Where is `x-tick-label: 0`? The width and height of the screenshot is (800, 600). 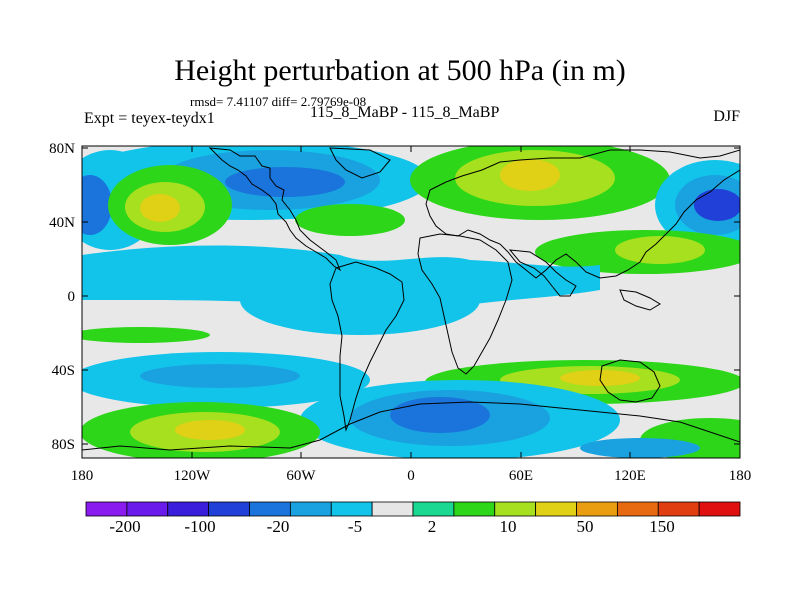
x-tick-label: 0 is located at coordinates (411, 476).